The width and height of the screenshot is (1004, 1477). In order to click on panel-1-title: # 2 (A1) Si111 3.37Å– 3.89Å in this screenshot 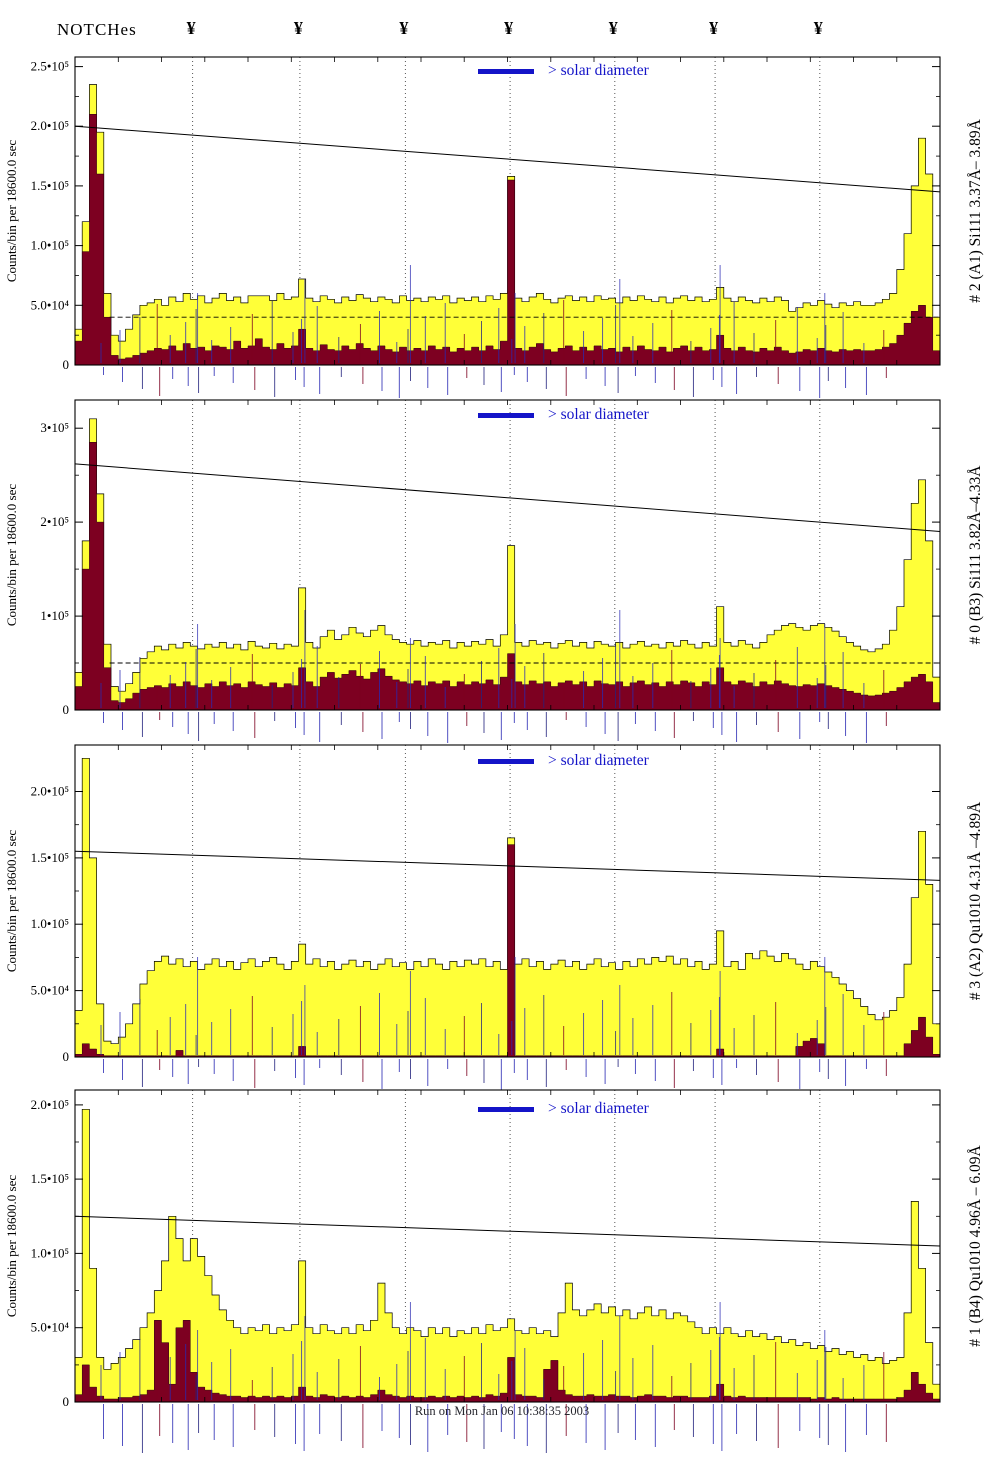, I will do `click(975, 211)`.